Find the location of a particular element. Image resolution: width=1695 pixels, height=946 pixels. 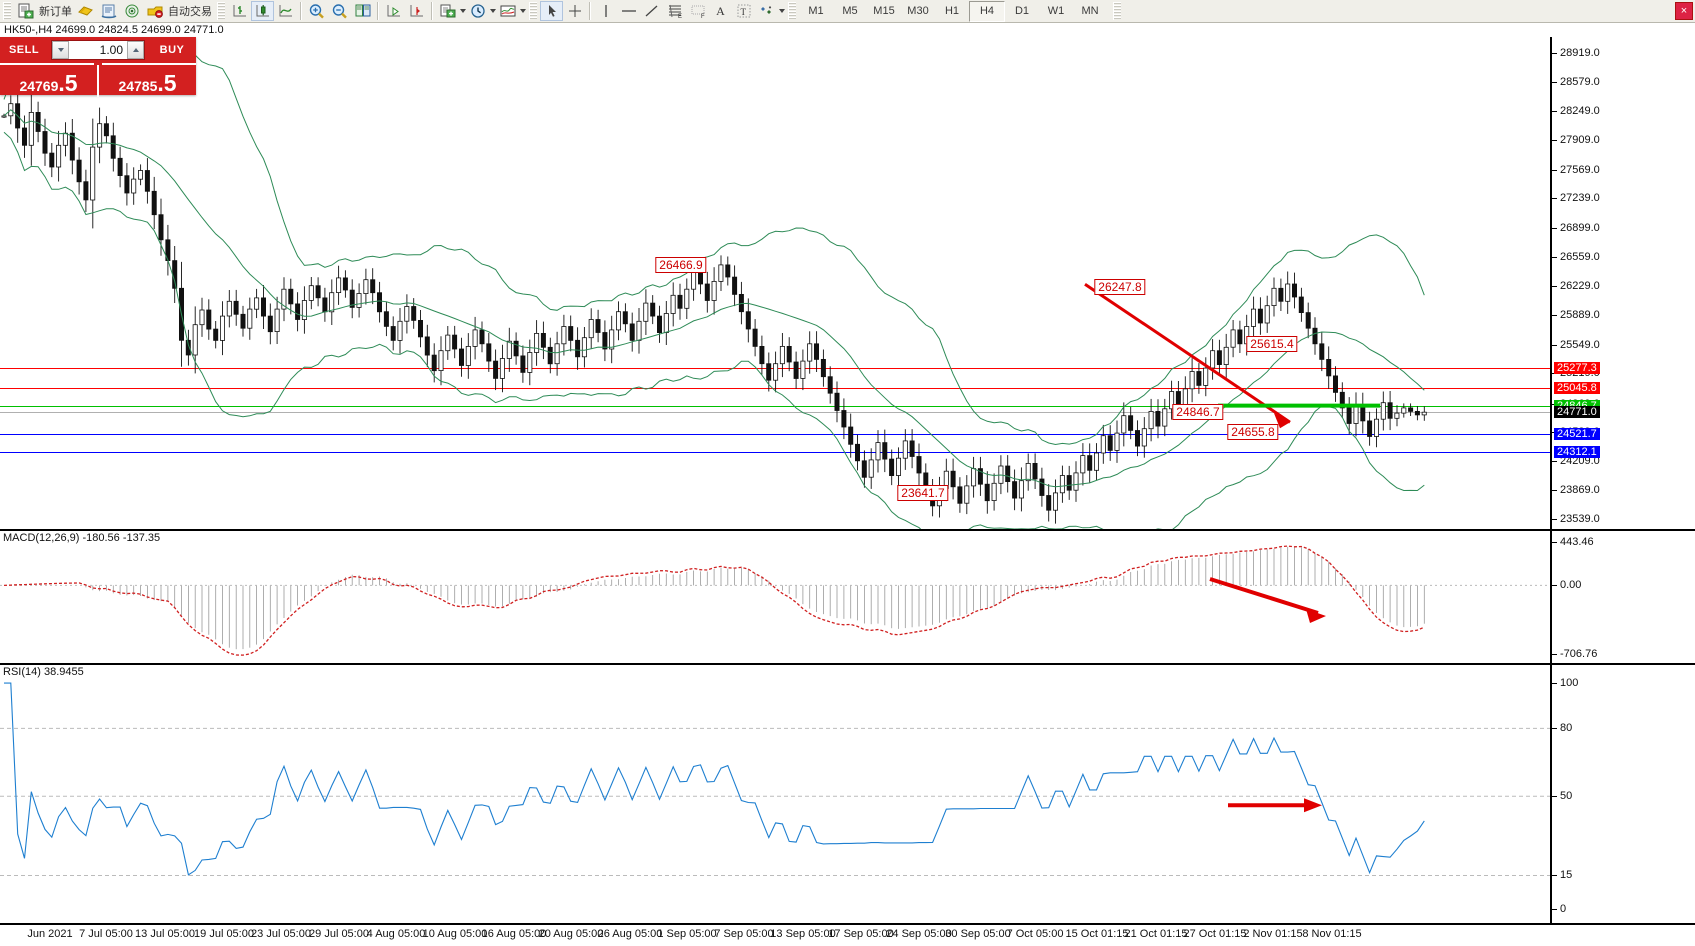

period-dropdown-caret is located at coordinates (493, 11).